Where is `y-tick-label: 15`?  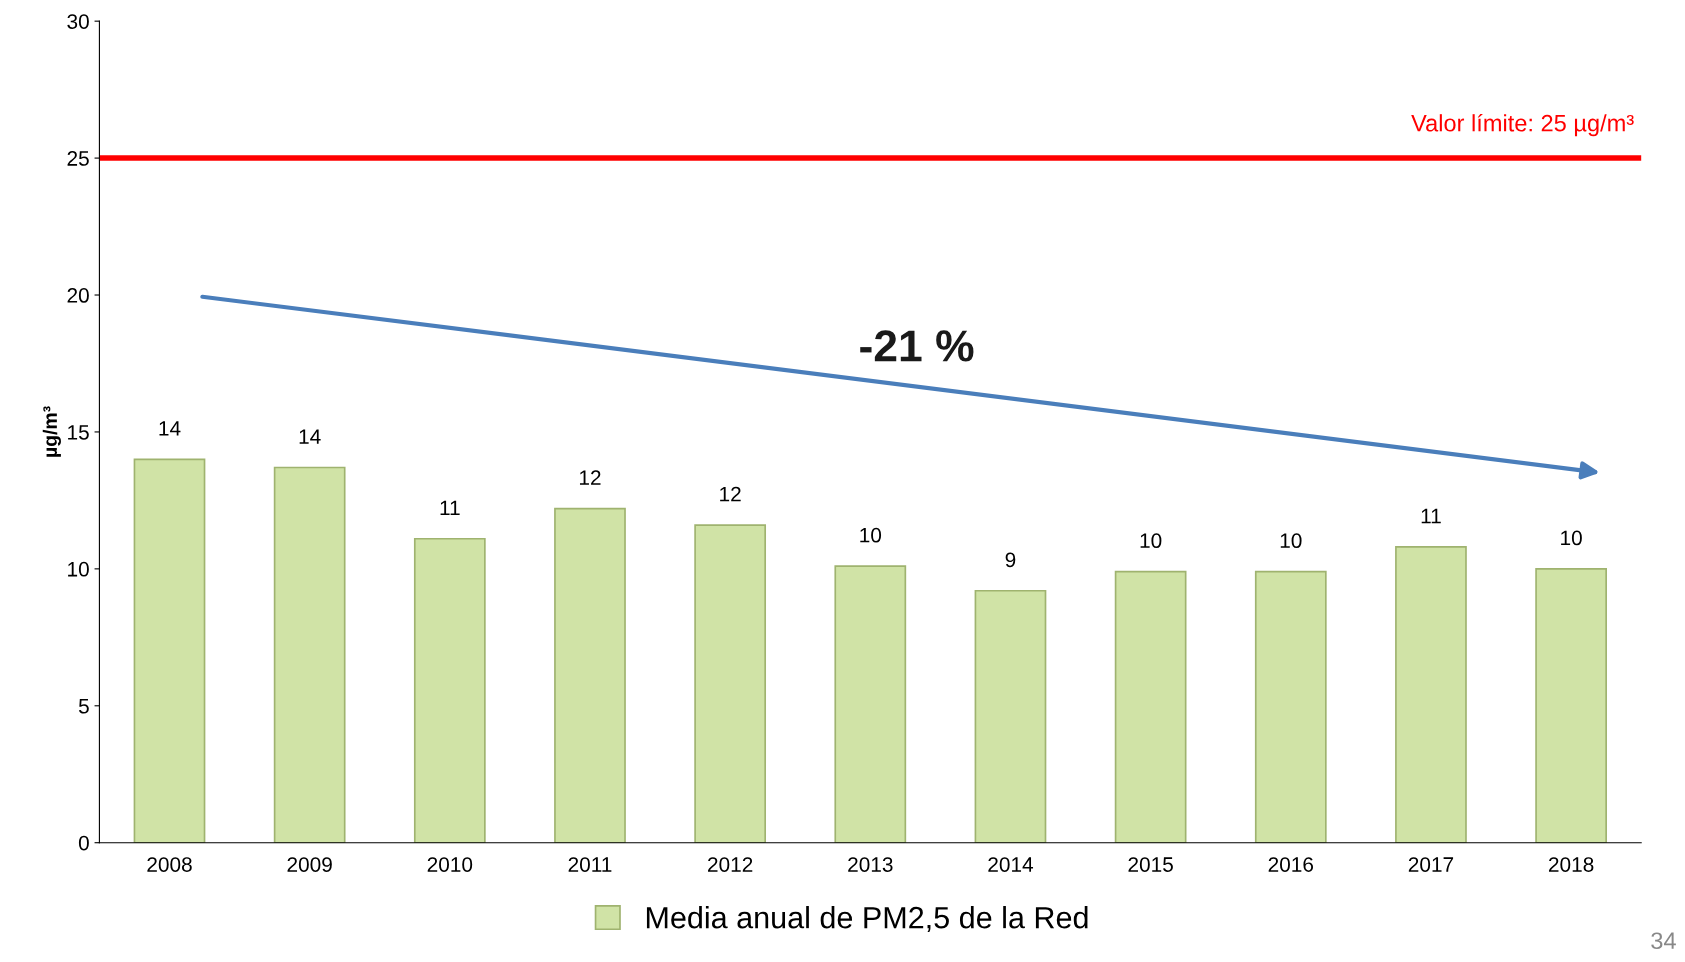
y-tick-label: 15 is located at coordinates (78, 432).